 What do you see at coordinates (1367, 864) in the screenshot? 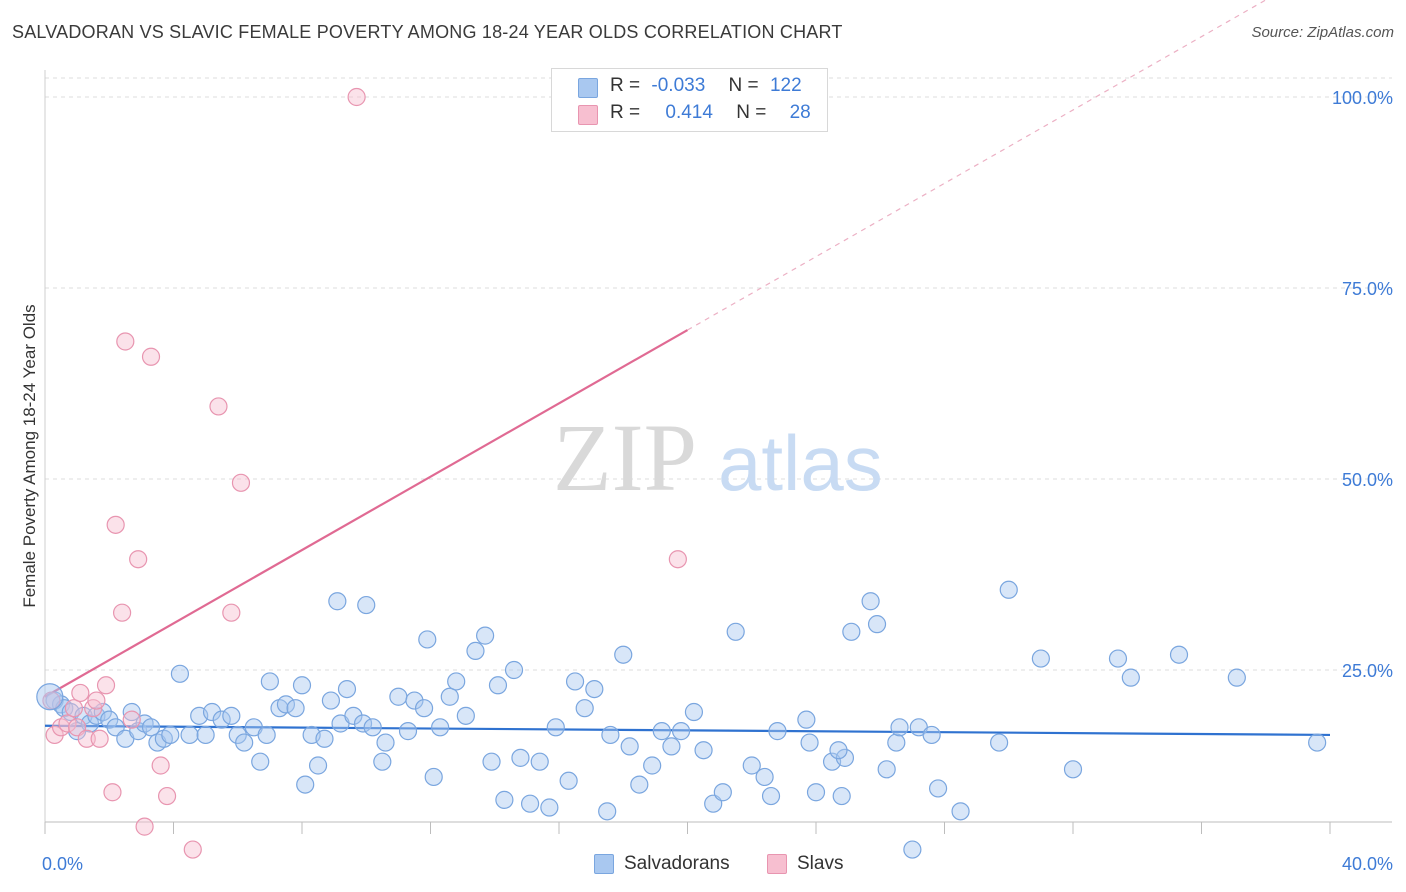
I see `x-tick-label: 40.0%` at bounding box center [1367, 864].